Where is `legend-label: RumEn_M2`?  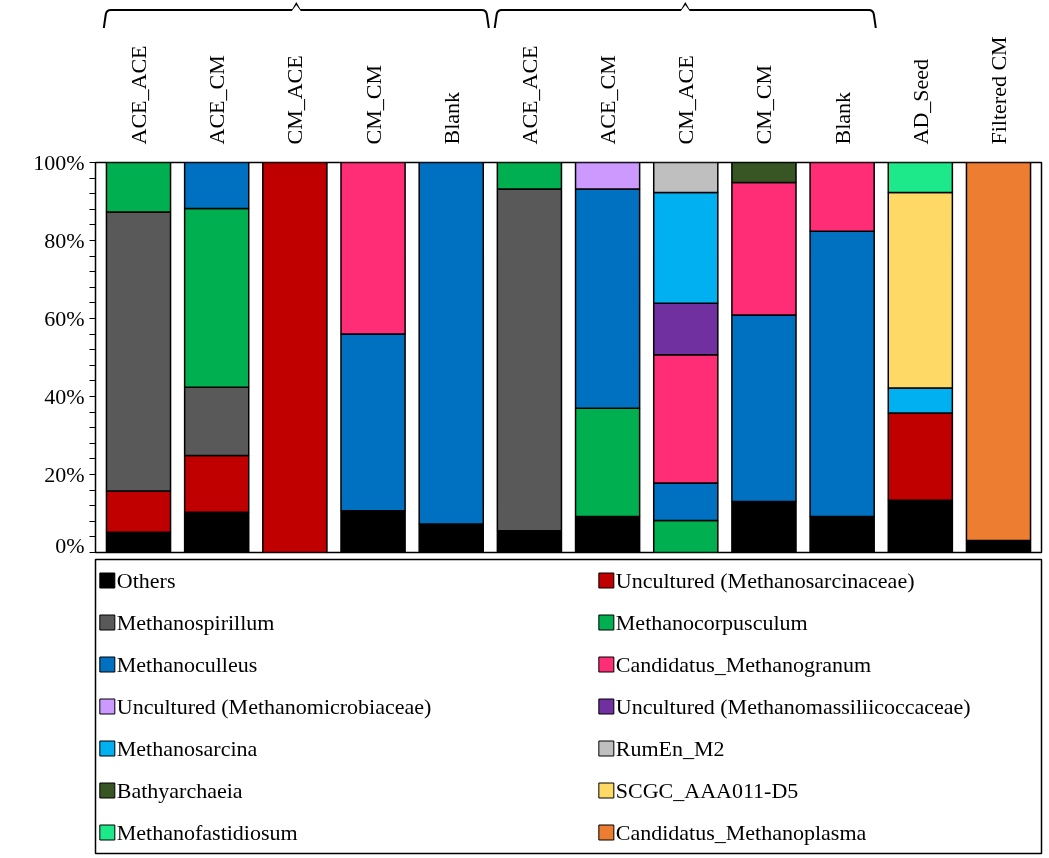 legend-label: RumEn_M2 is located at coordinates (670, 748).